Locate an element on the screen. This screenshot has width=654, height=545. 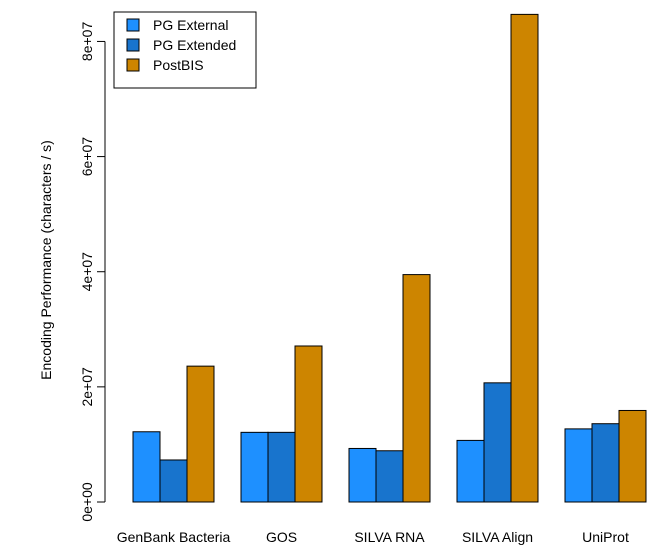
x-tick-label-uniprot: UniProt is located at coordinates (605, 537).